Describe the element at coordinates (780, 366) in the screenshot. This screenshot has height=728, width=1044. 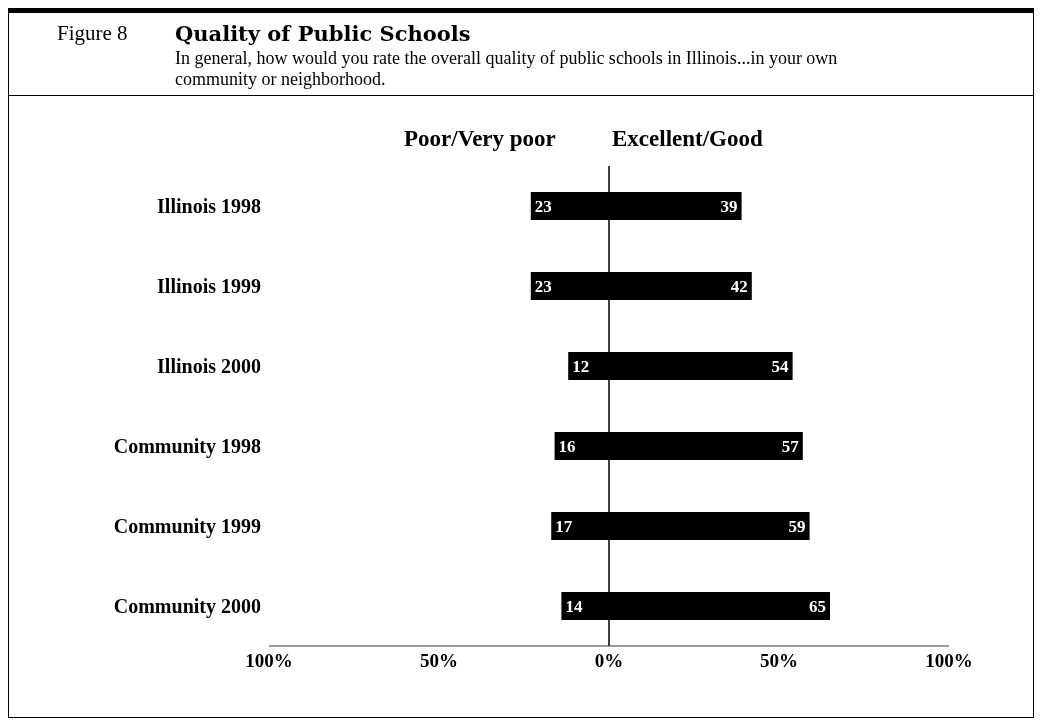
I see `data-label: 54` at that location.